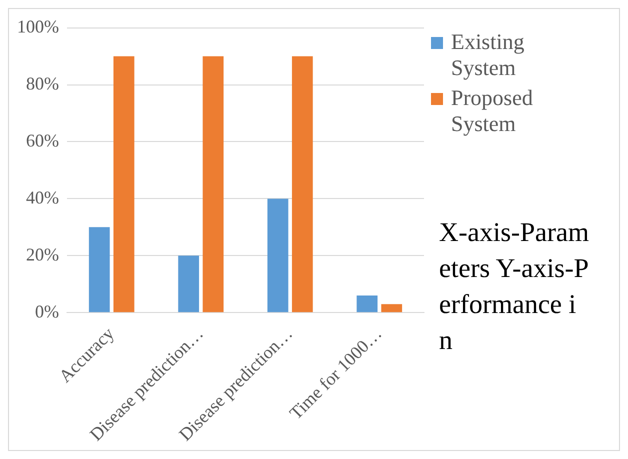 This screenshot has width=628, height=459. Describe the element at coordinates (492, 111) in the screenshot. I see `legend-label: Proposed System` at that location.